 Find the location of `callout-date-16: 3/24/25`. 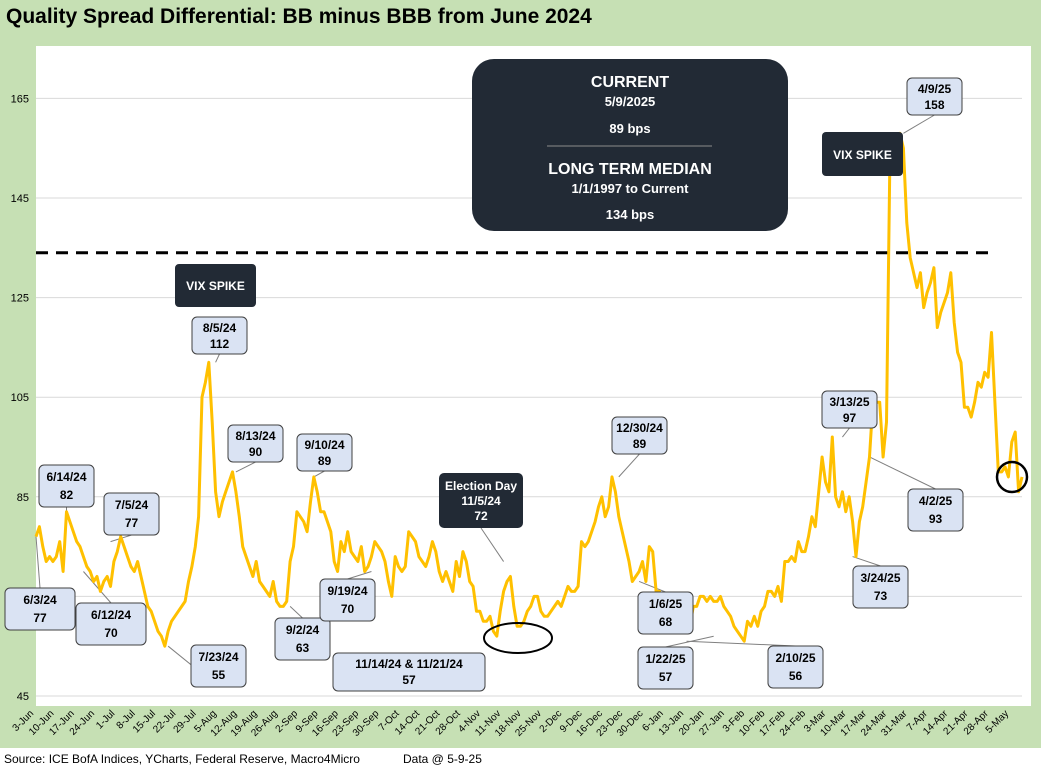

callout-date-16: 3/24/25 is located at coordinates (880, 578).